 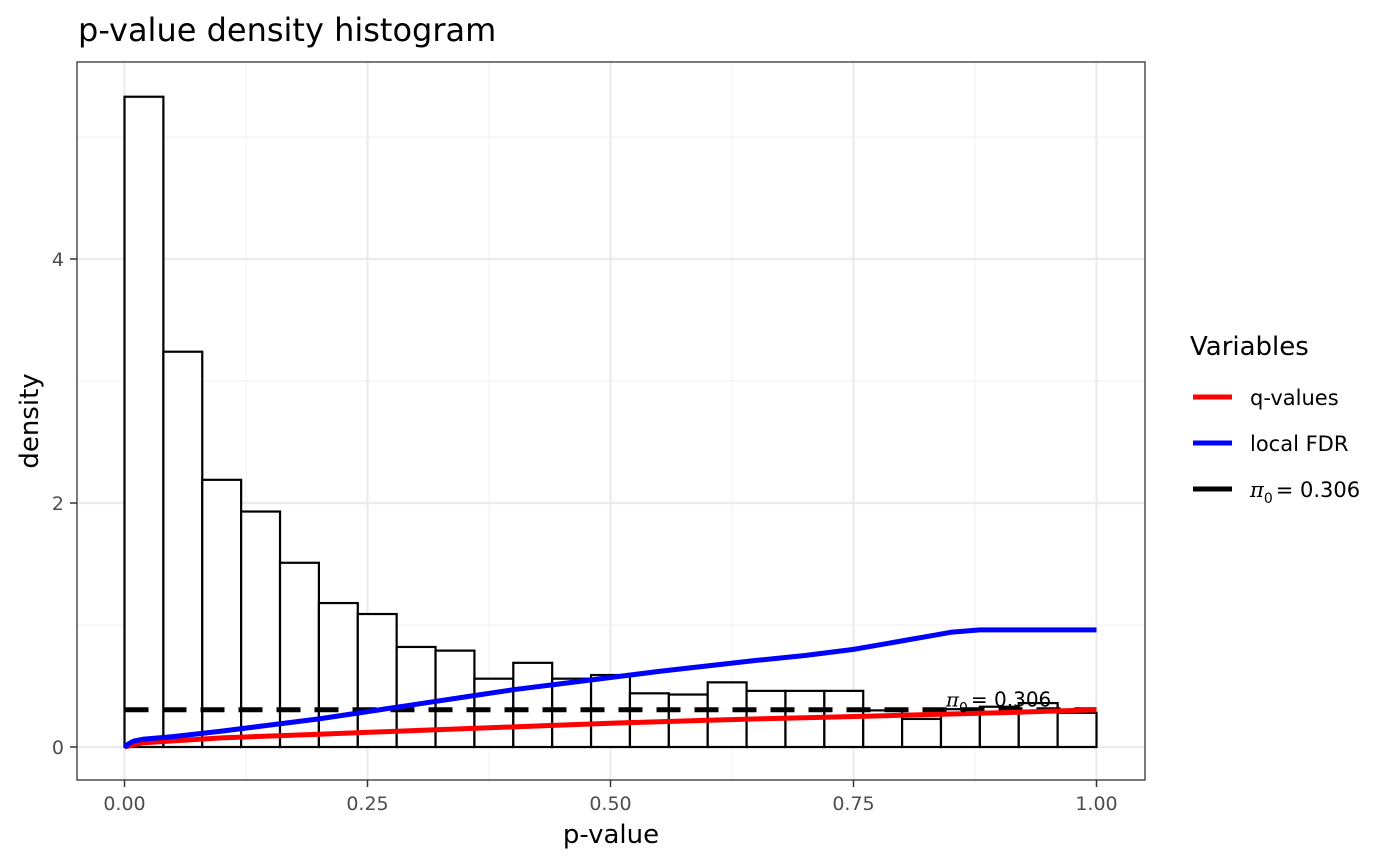 What do you see at coordinates (30, 420) in the screenshot?
I see `y-axis-title: density` at bounding box center [30, 420].